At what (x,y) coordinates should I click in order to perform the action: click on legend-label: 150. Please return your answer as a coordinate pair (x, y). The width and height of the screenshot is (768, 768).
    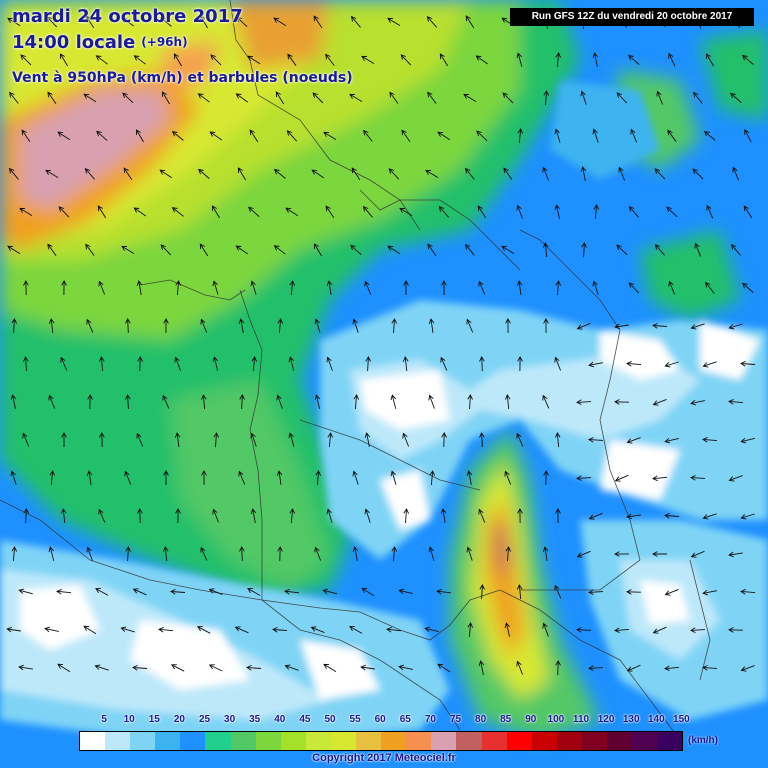
    Looking at the image, I should click on (681, 719).